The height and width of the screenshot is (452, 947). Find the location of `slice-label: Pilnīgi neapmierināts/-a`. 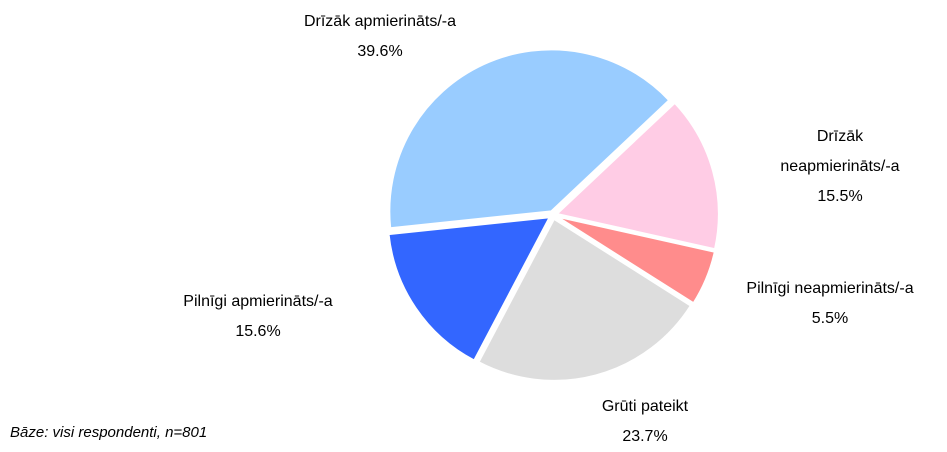

slice-label: Pilnīgi neapmierināts/-a is located at coordinates (830, 288).